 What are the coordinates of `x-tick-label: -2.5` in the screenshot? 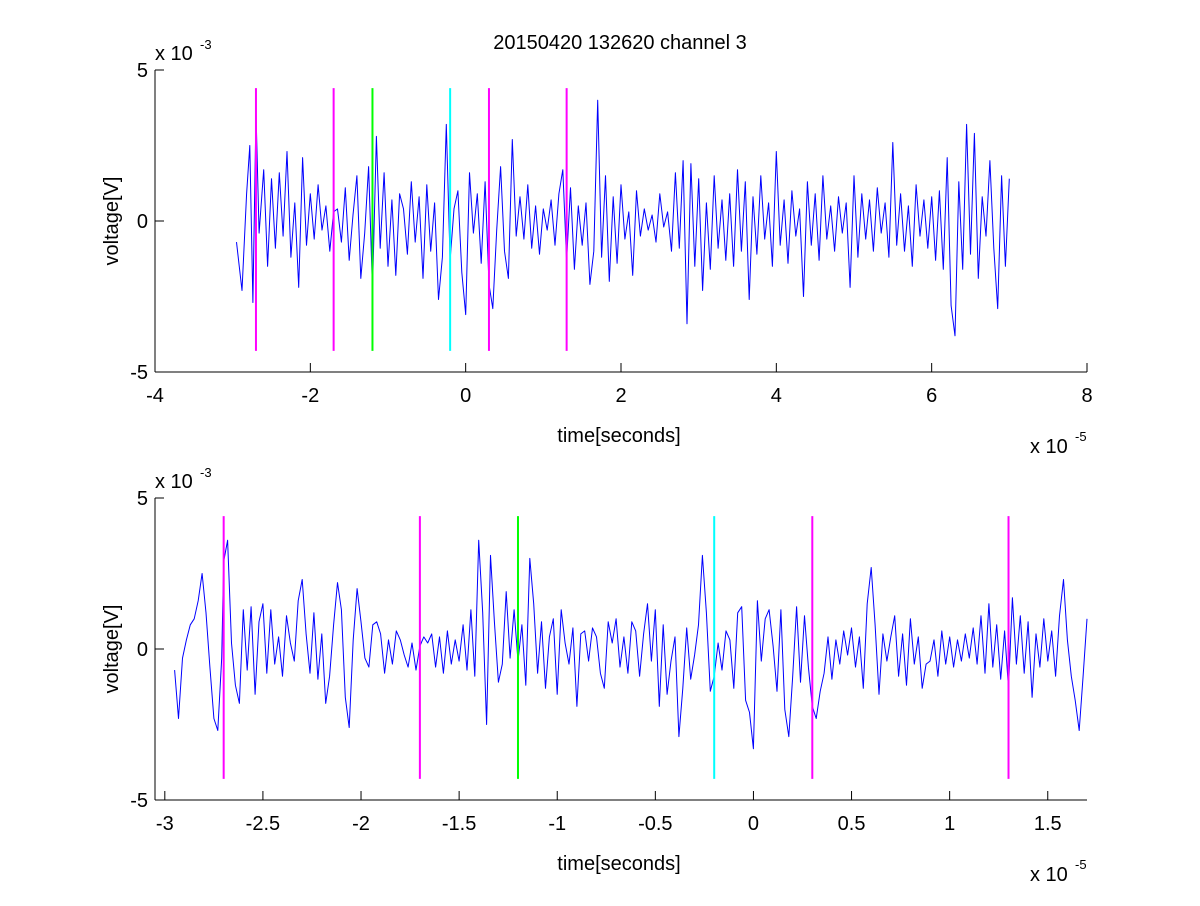 It's located at (263, 824).